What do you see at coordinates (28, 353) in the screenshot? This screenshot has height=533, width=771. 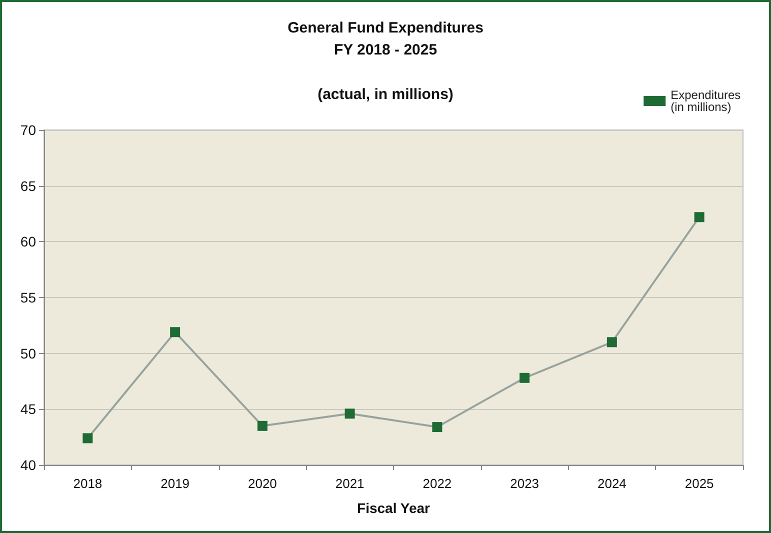 I see `y-tick-label: 50` at bounding box center [28, 353].